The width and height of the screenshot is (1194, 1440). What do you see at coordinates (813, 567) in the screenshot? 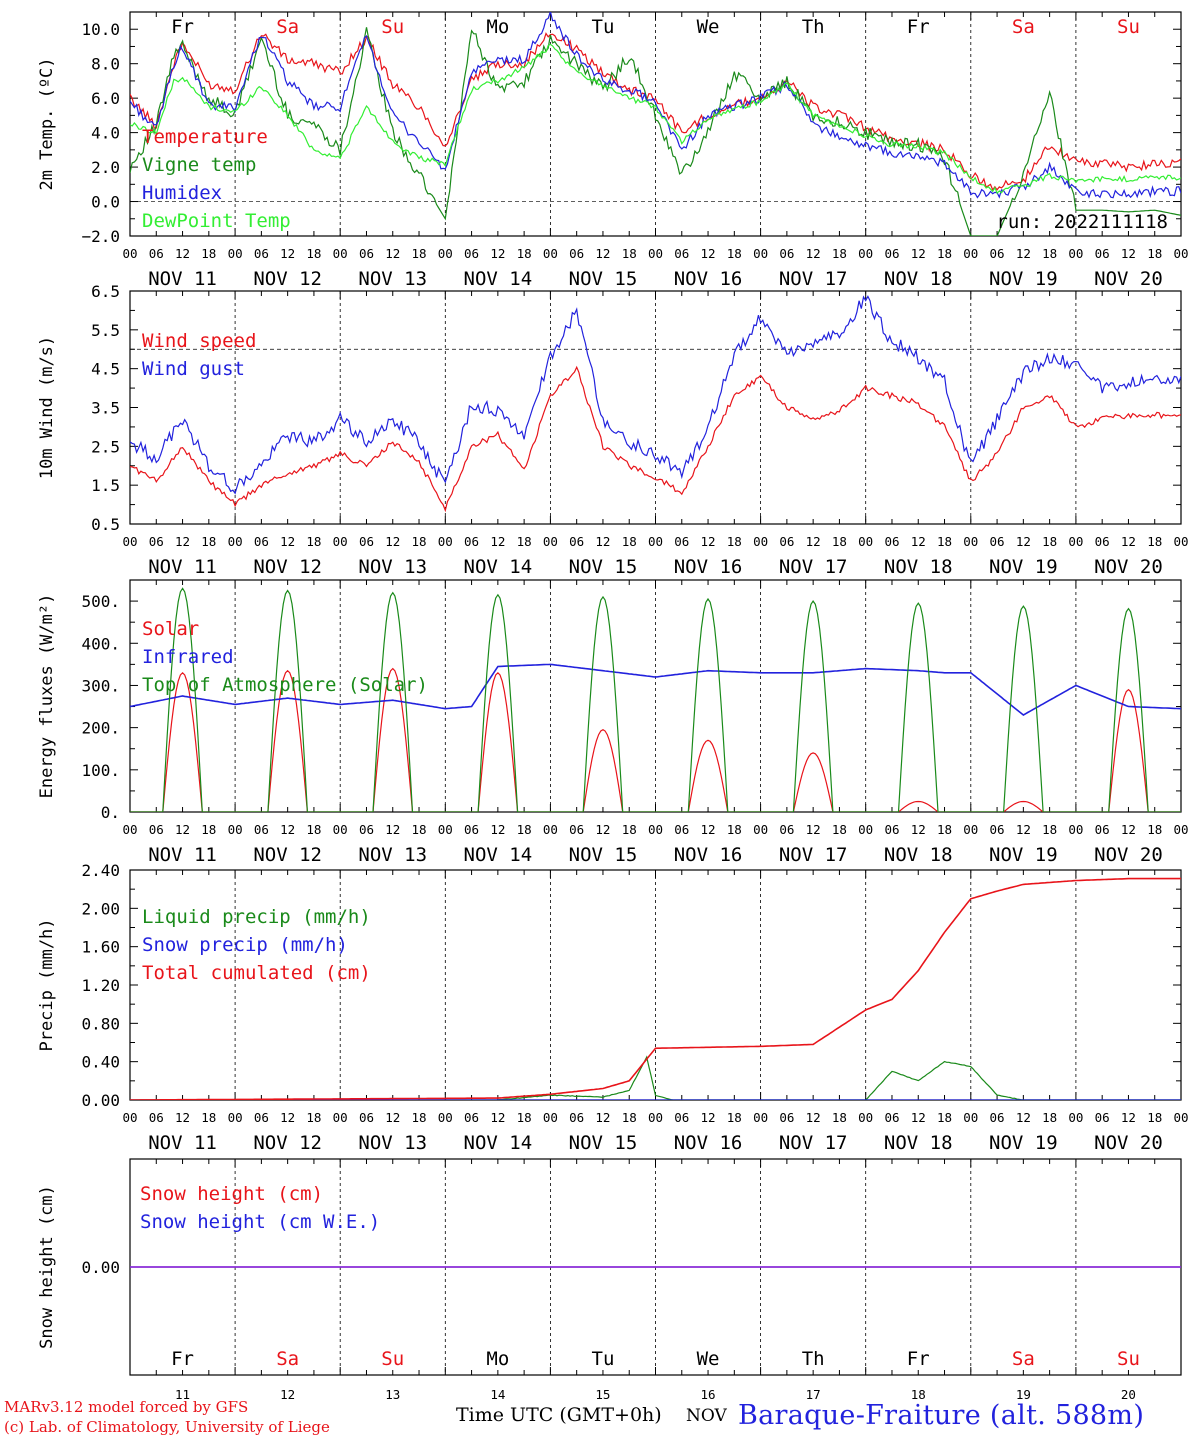
I see `day-label: NOV 17` at bounding box center [813, 567].